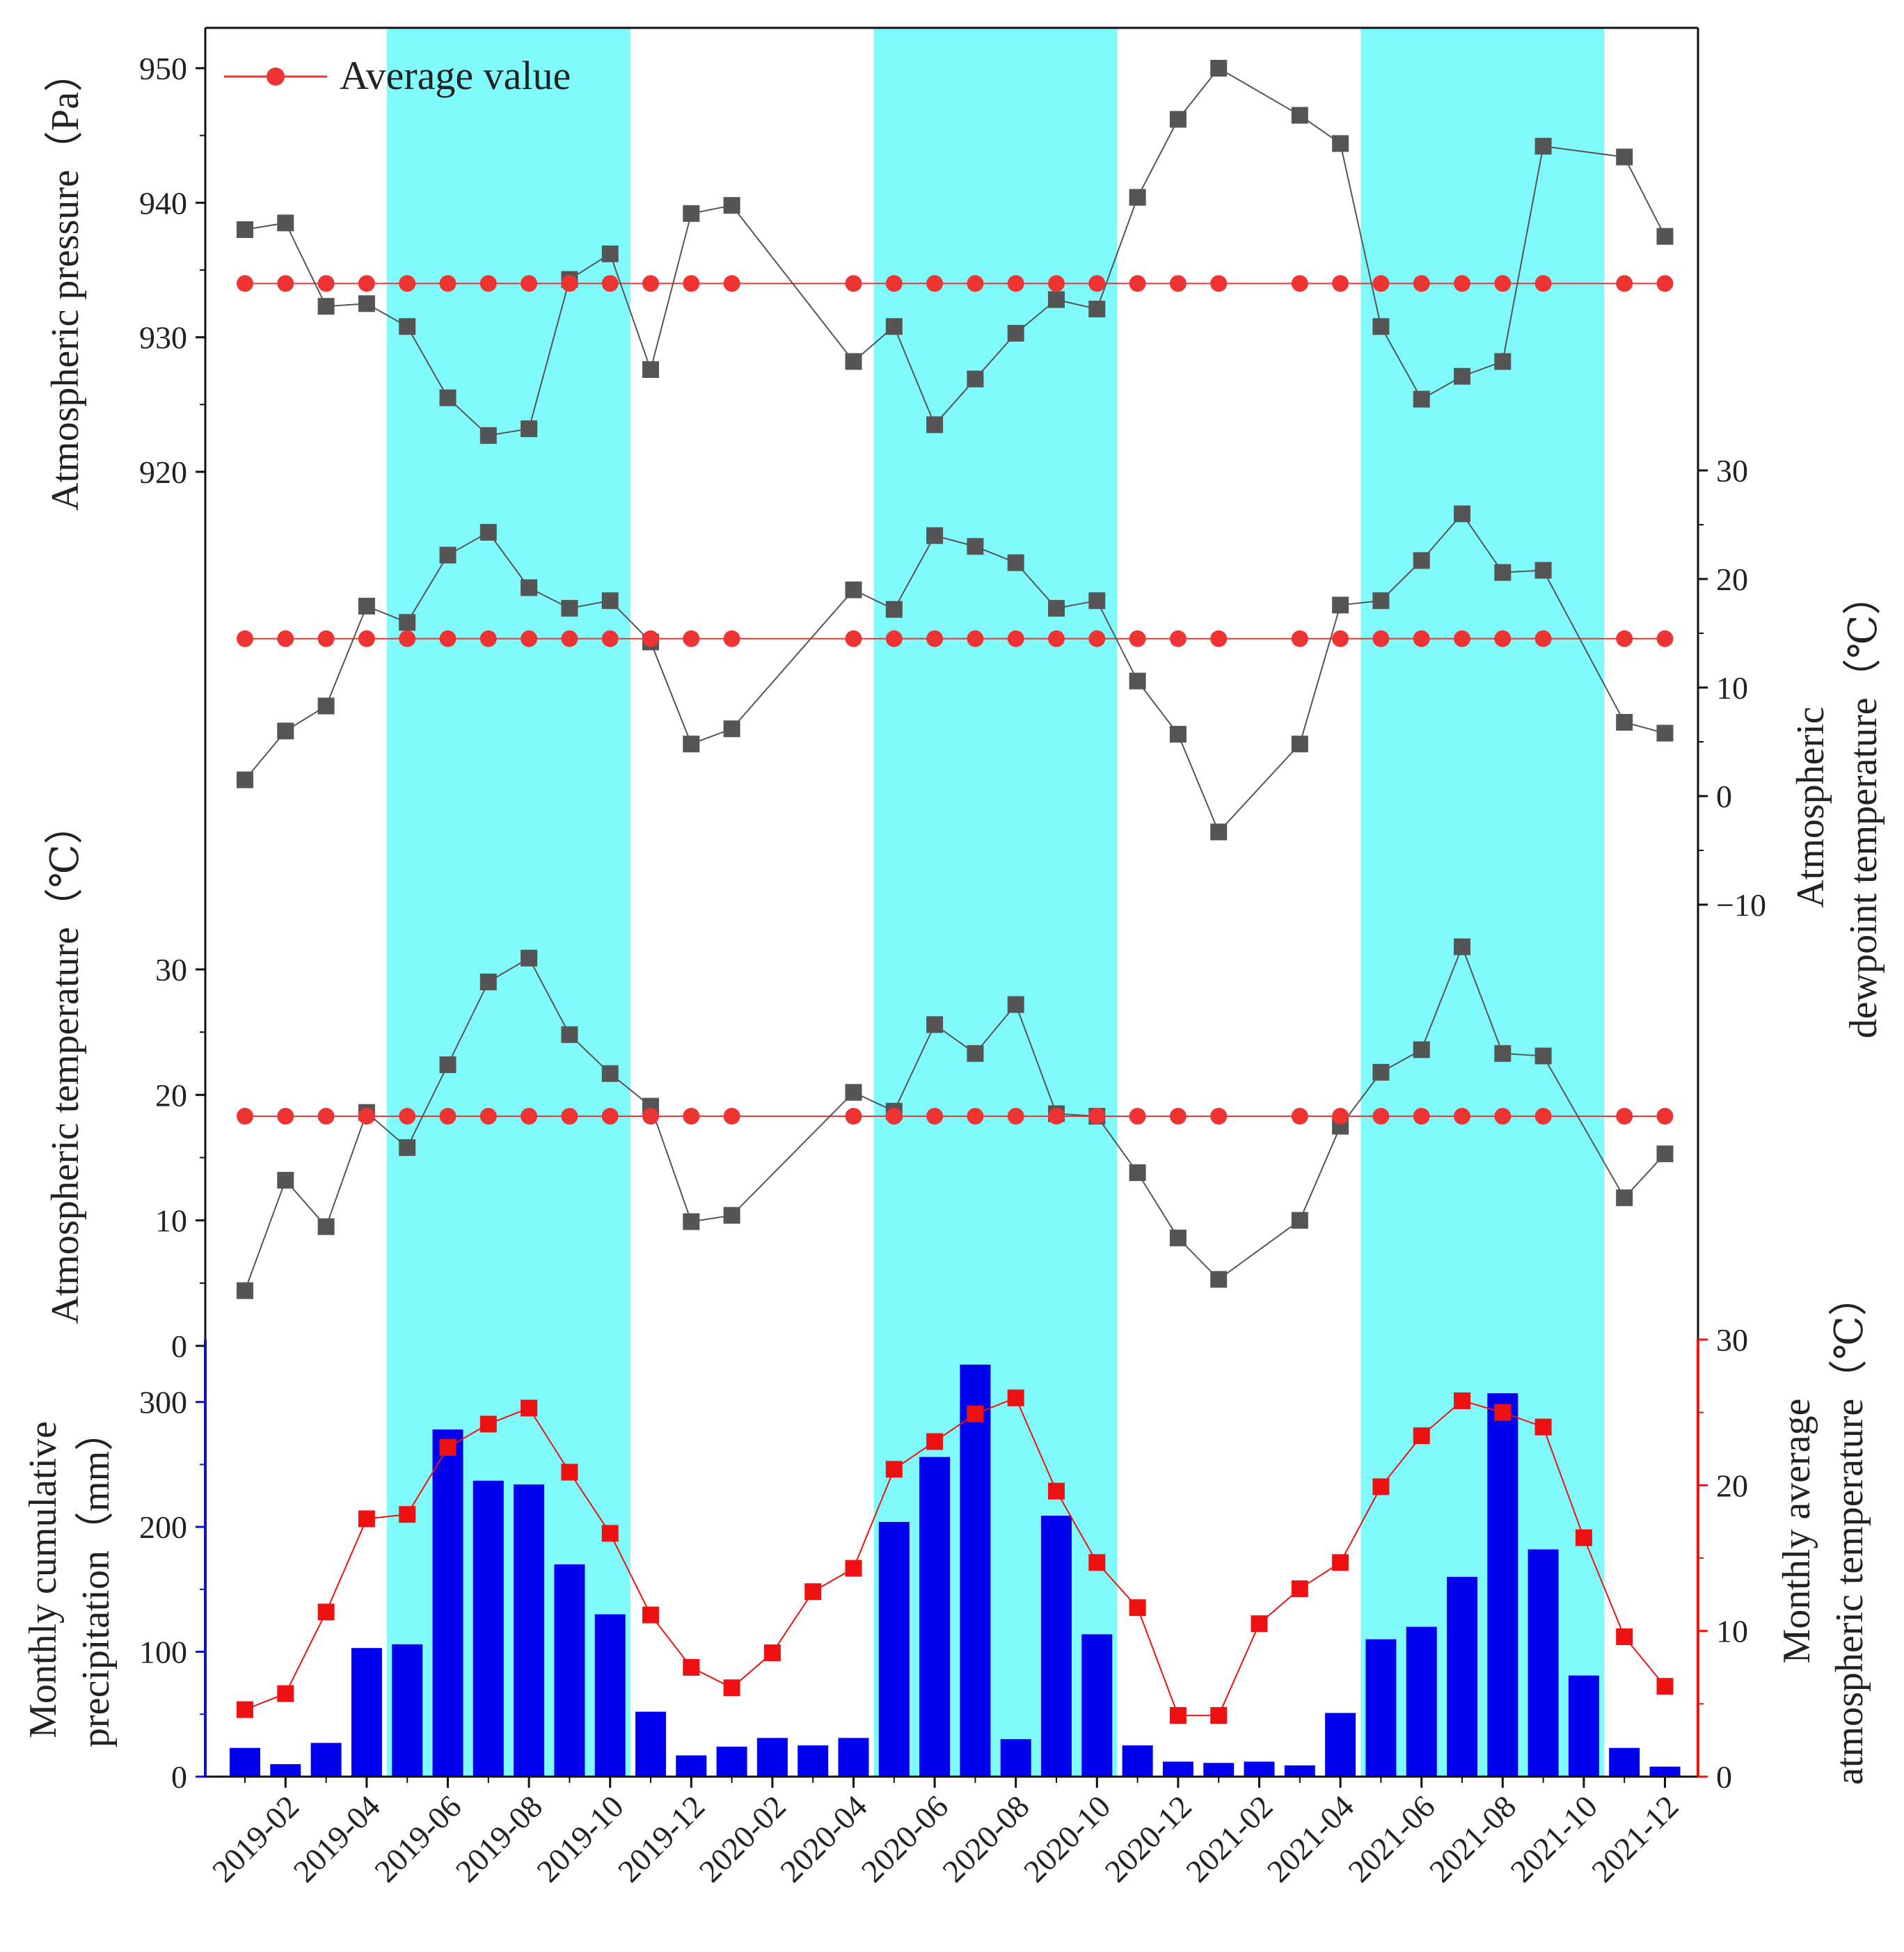  Describe the element at coordinates (163, 338) in the screenshot. I see `pressure-tick-label: 930` at that location.